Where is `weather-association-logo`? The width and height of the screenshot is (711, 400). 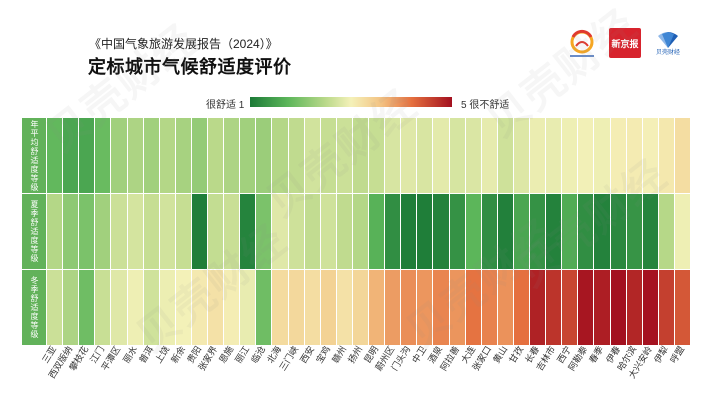
weather-association-logo is located at coordinates (582, 44).